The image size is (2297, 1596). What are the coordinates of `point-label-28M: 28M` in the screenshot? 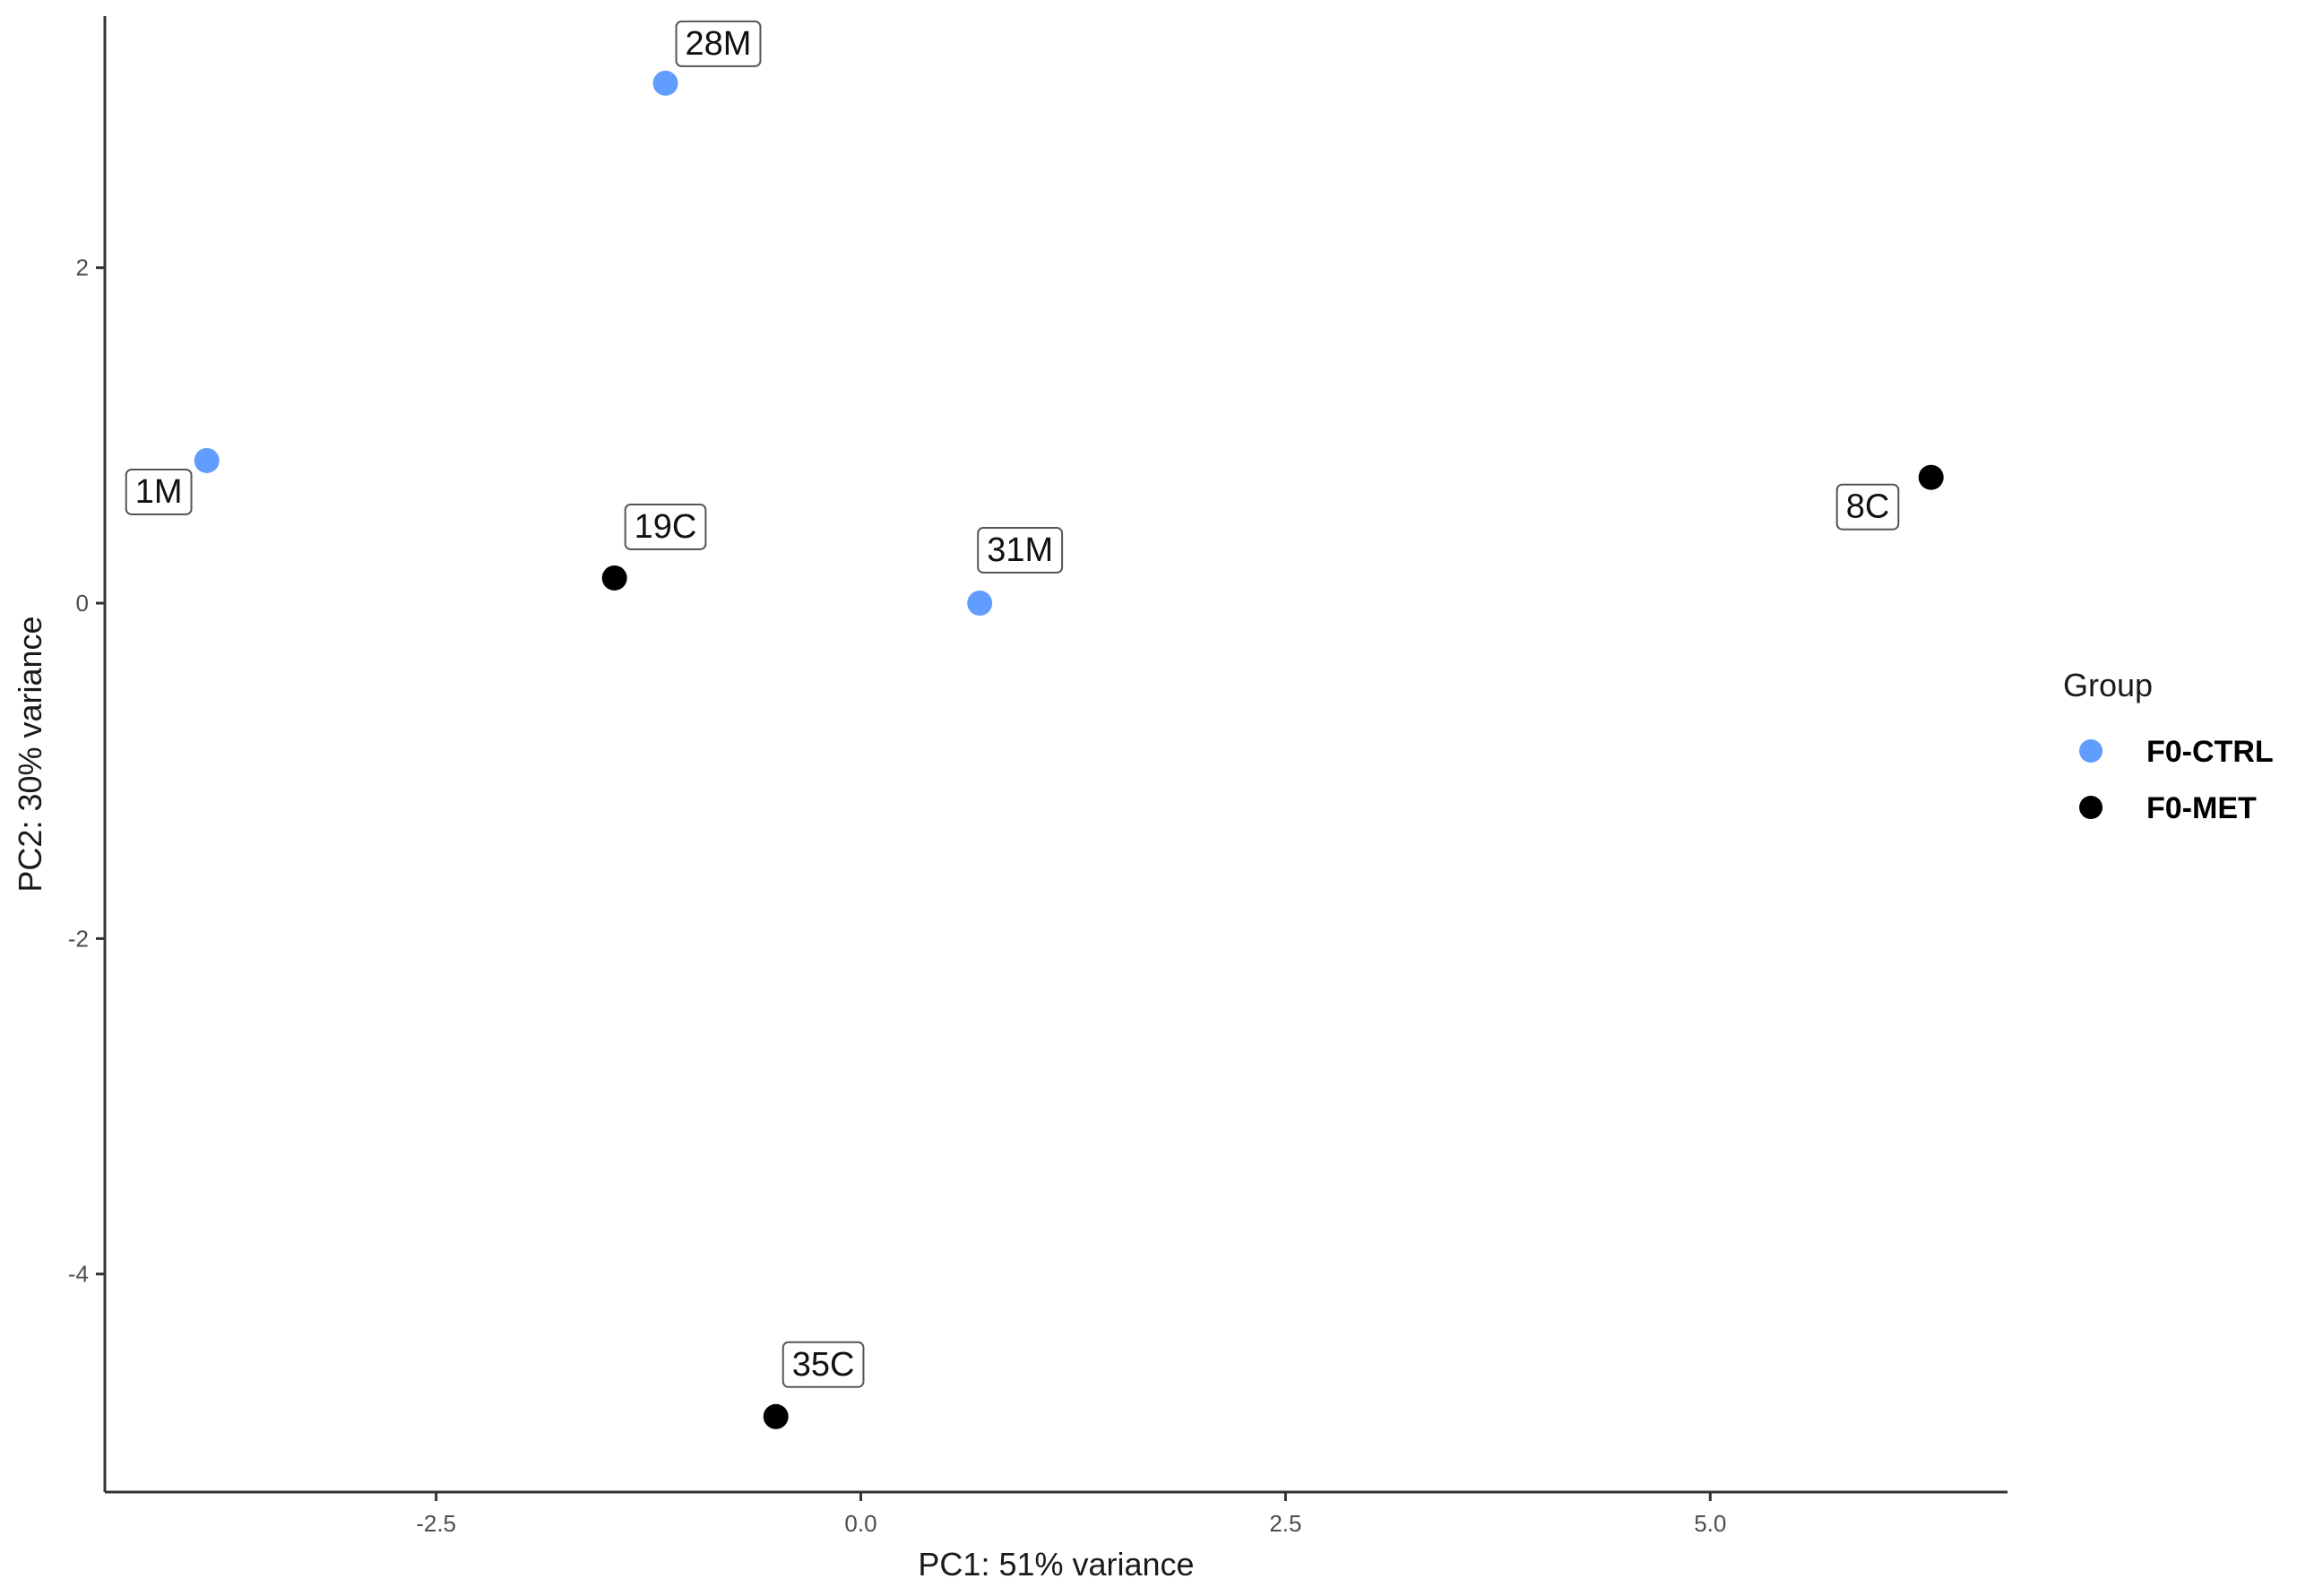 It's located at (719, 44).